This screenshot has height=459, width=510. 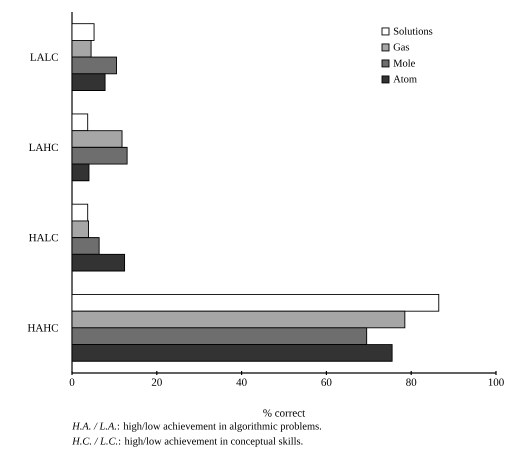 What do you see at coordinates (413, 31) in the screenshot?
I see `legend-label: Solutions` at bounding box center [413, 31].